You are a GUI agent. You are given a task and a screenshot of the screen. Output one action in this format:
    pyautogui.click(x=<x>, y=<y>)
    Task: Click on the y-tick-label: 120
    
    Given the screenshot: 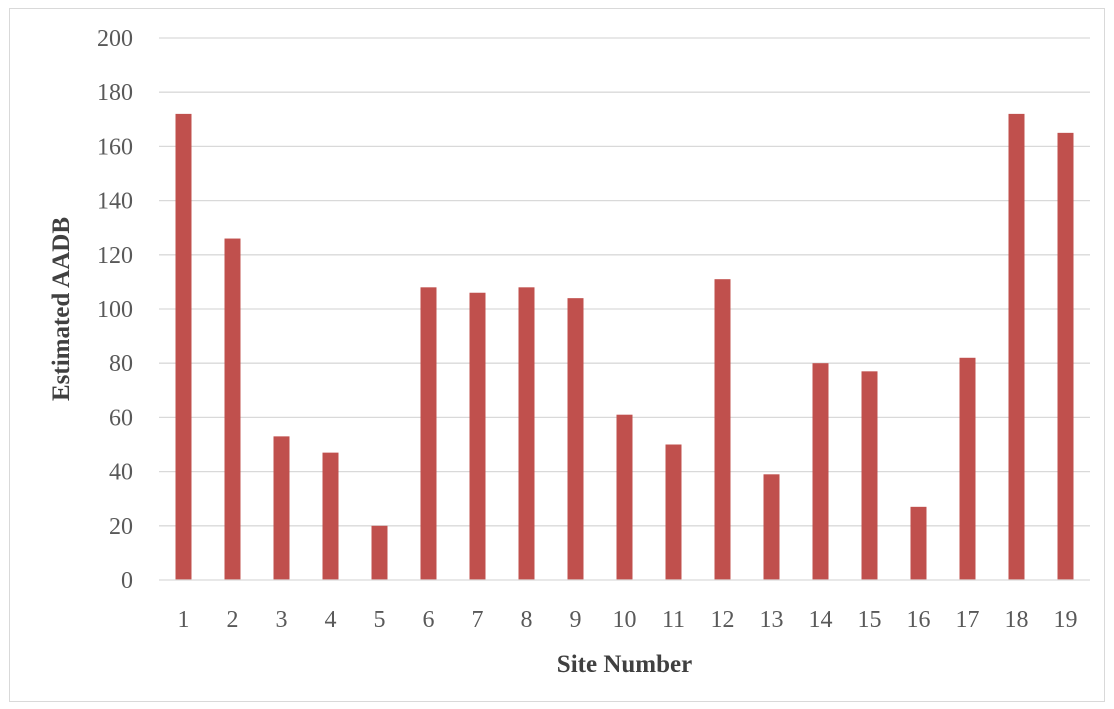 What is the action you would take?
    pyautogui.click(x=115, y=256)
    